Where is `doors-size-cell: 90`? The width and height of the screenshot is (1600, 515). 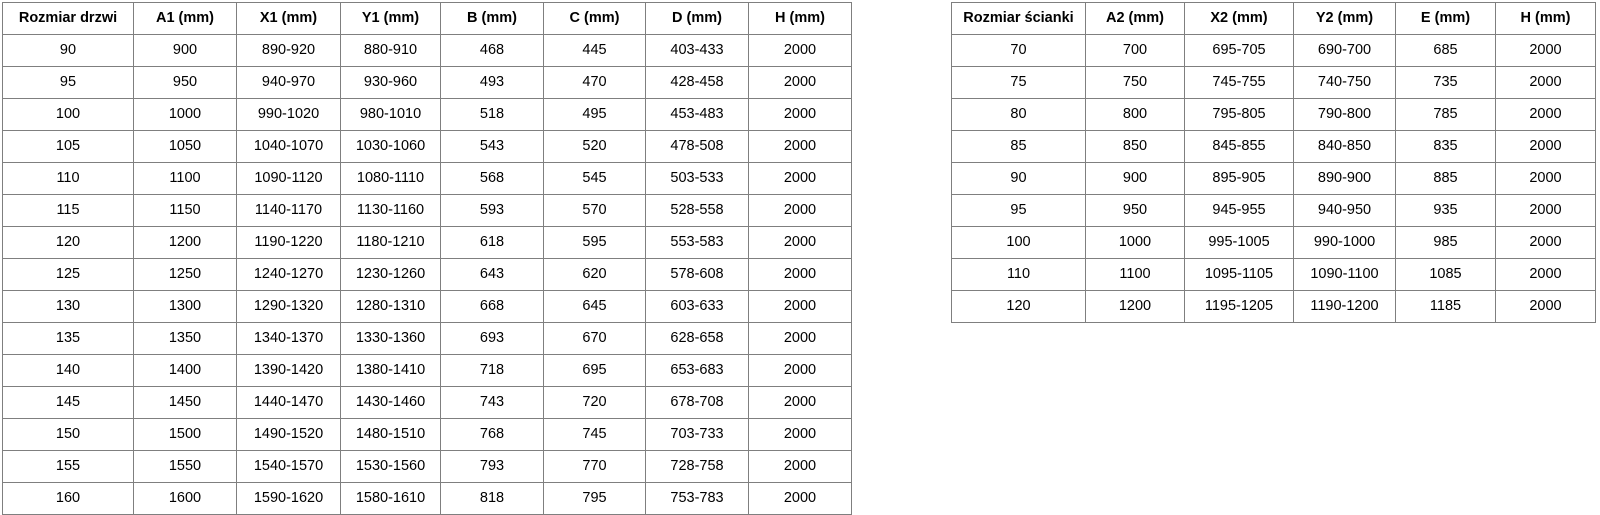
doors-size-cell: 90 is located at coordinates (68, 50).